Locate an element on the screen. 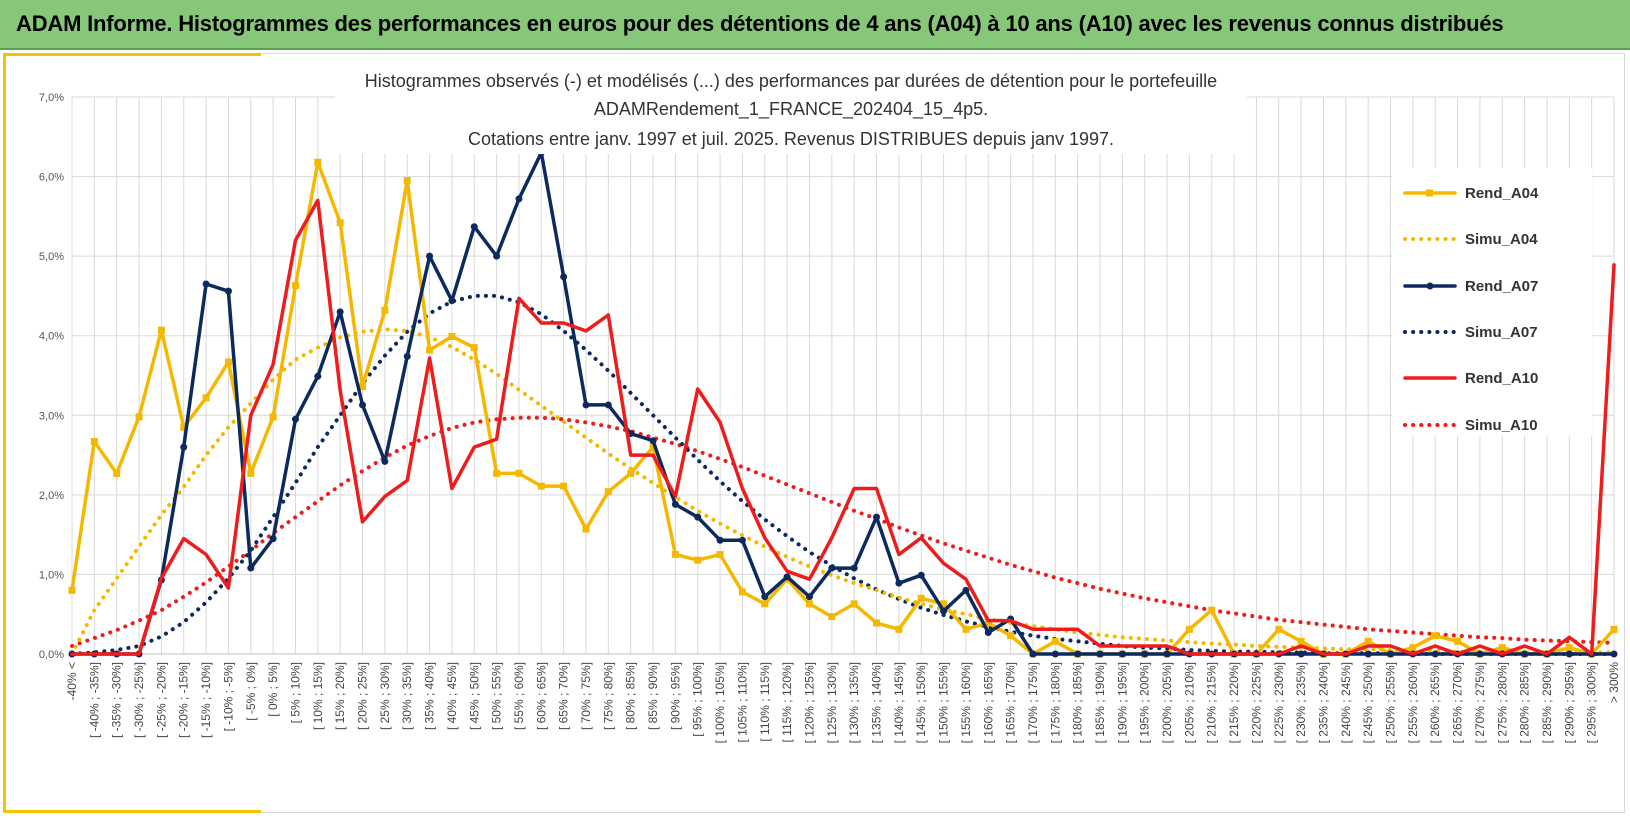  x-tick-label: [ 265% ; 270%] is located at coordinates (1458, 702).